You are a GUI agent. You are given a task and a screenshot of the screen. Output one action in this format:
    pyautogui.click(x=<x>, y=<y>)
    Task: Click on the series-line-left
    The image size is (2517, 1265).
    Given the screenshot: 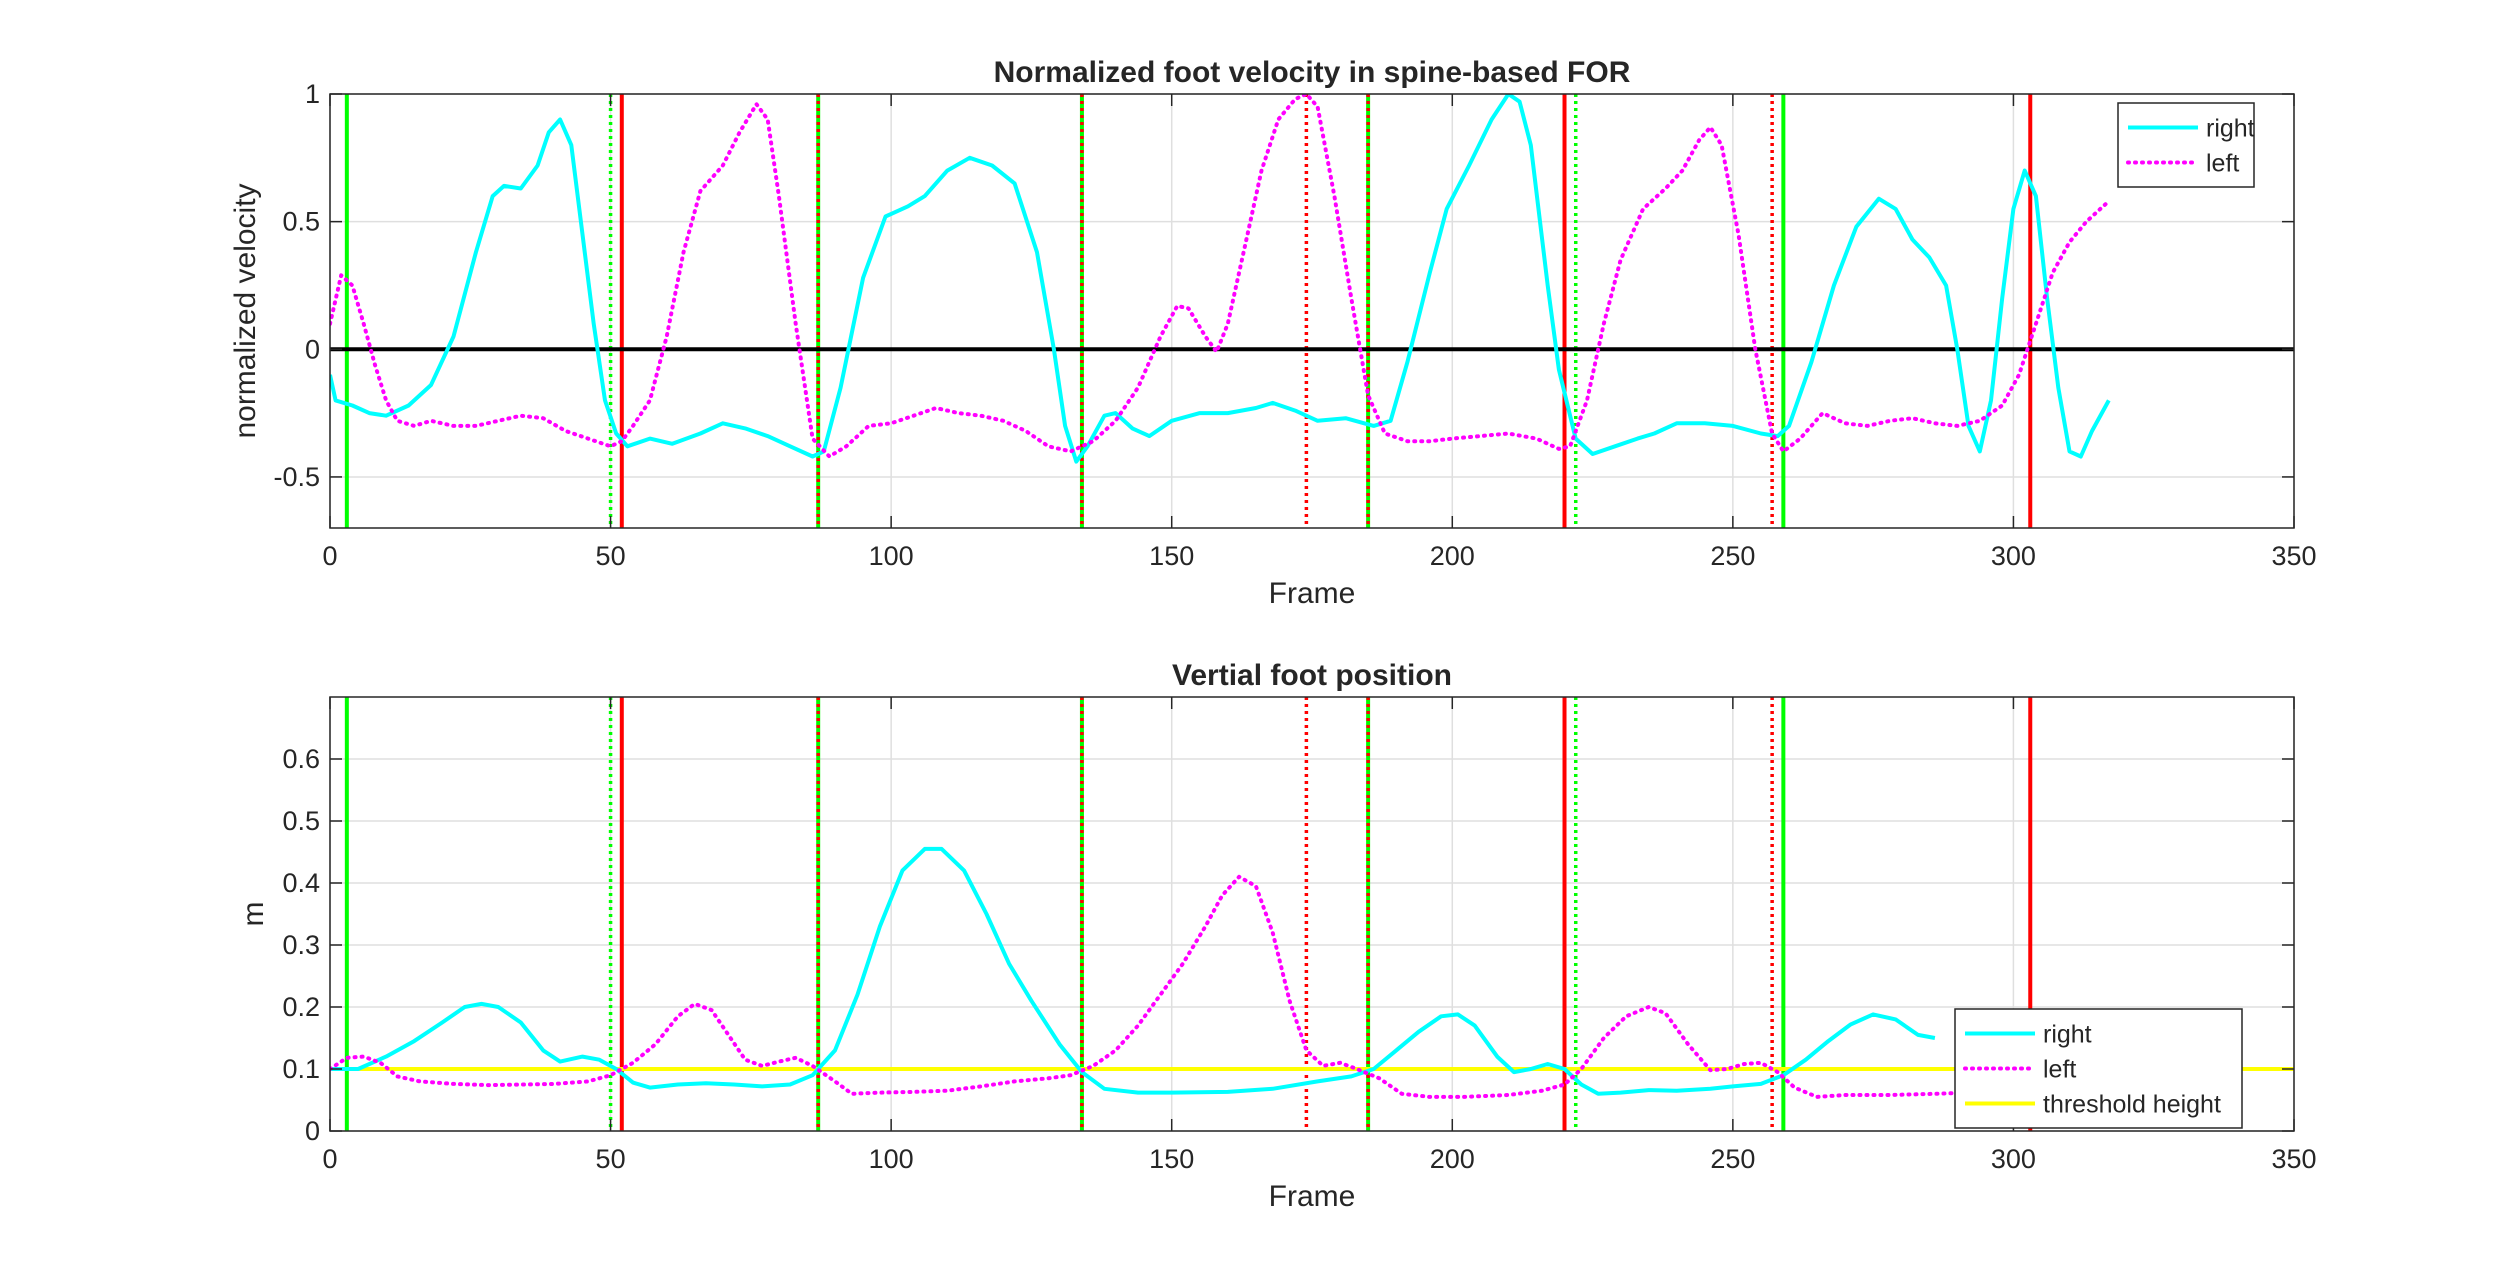 What is the action you would take?
    pyautogui.click(x=1164, y=986)
    